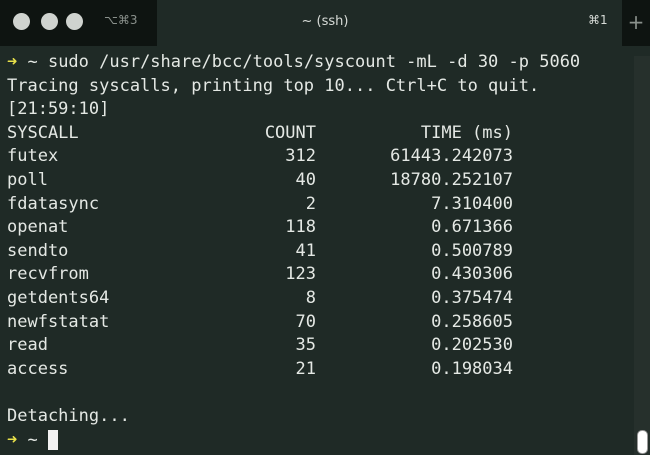 Image resolution: width=650 pixels, height=455 pixels. What do you see at coordinates (58, 321) in the screenshot?
I see `syscall-name: newfstatat` at bounding box center [58, 321].